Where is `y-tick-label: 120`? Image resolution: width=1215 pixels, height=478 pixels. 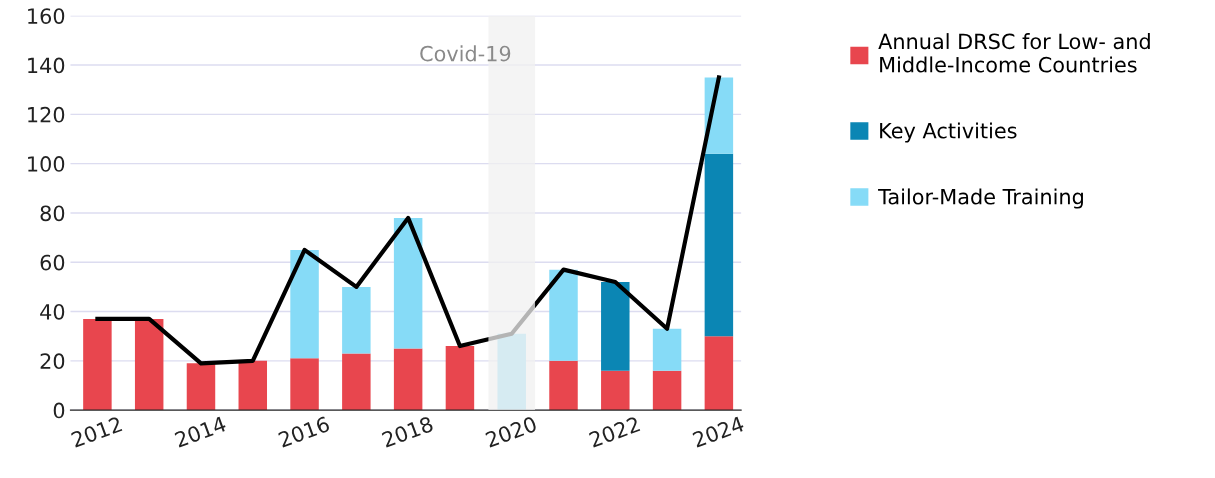
y-tick-label: 120 is located at coordinates (46, 114).